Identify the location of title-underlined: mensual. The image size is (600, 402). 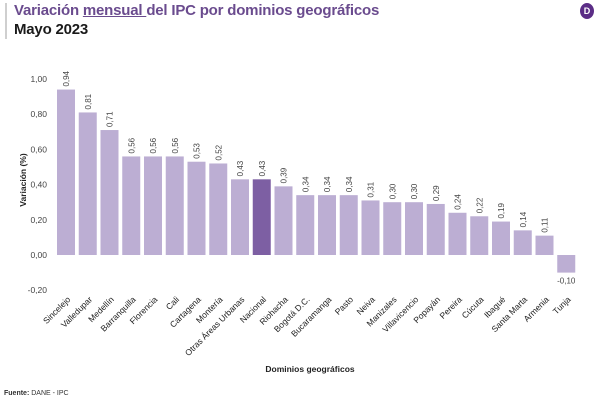
(114, 10).